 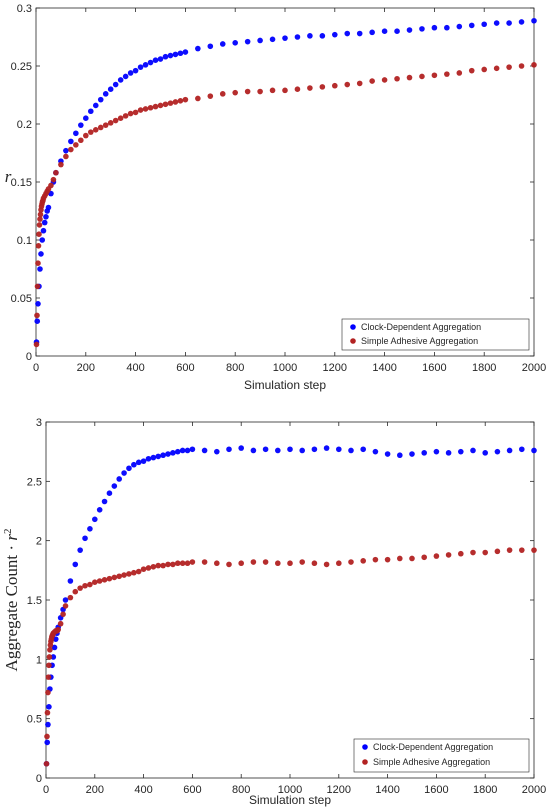 I want to click on x-axis-label-bottom: Simulation step, so click(x=290, y=800).